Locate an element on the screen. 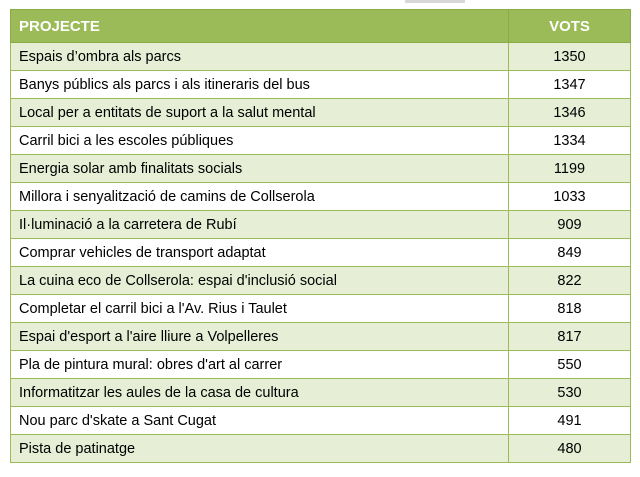 This screenshot has height=477, width=640. cell-votes: 480 is located at coordinates (569, 448).